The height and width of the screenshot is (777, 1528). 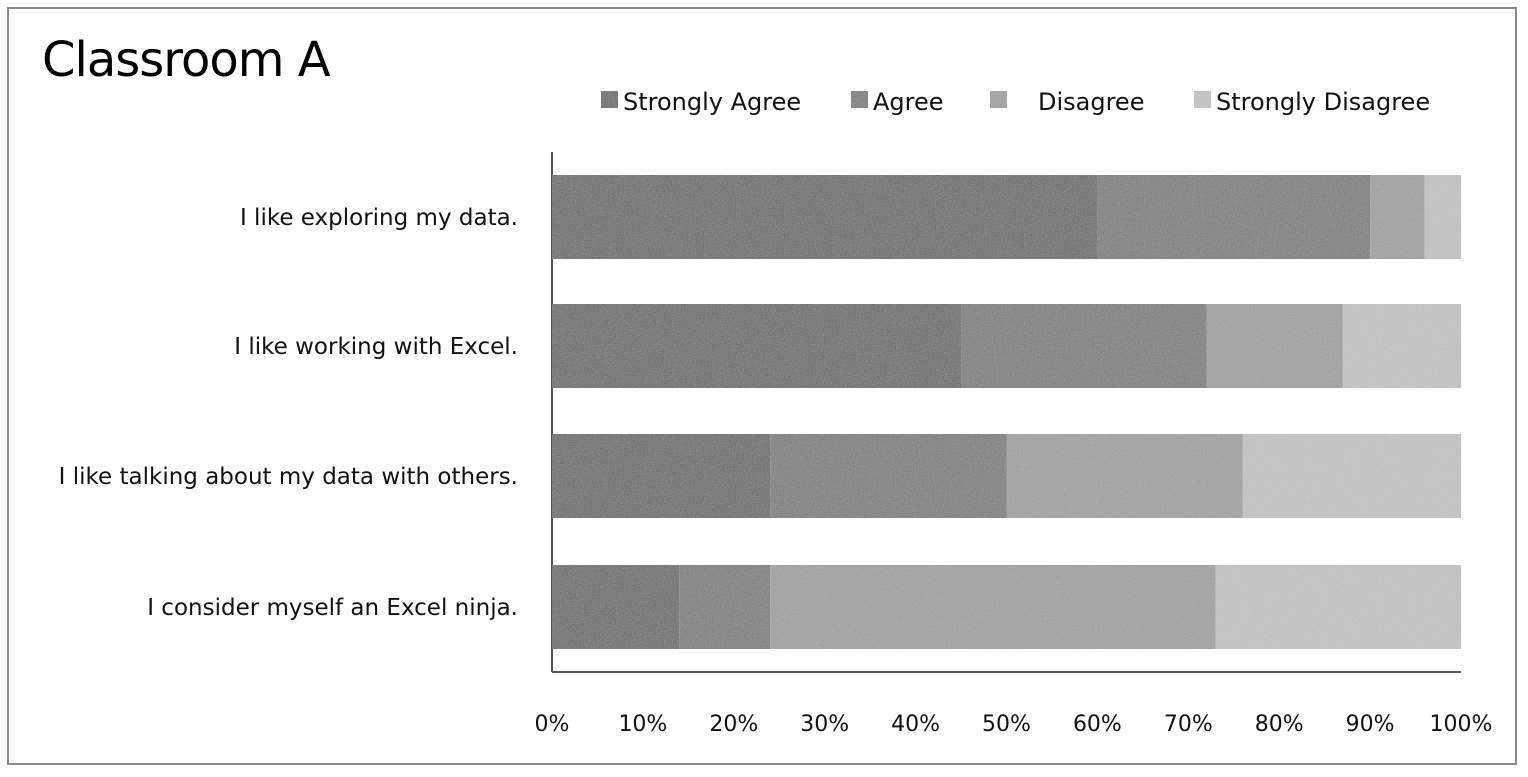 I want to click on category-label: I like working with Excel., so click(x=376, y=347).